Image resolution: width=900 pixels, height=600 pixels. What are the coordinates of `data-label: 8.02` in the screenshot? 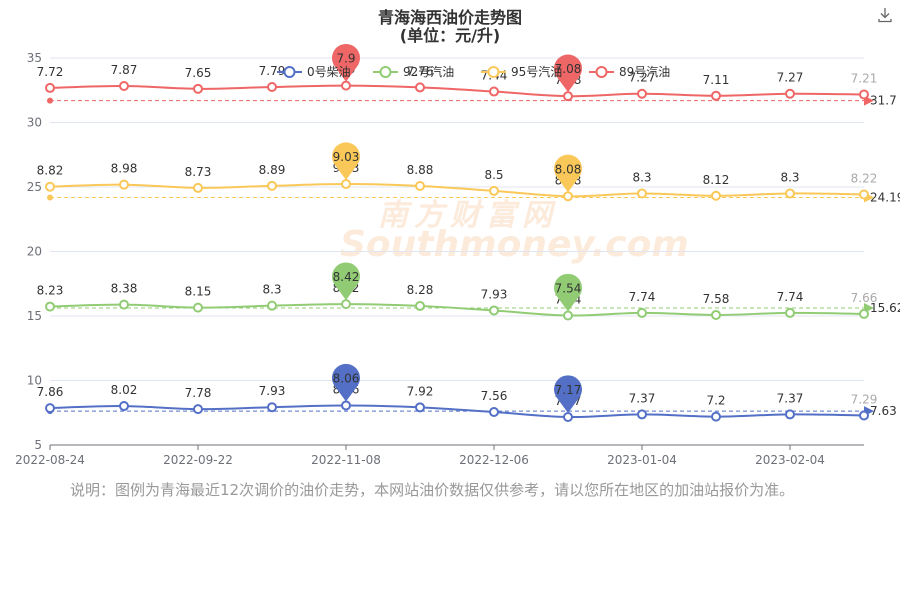 It's located at (124, 390).